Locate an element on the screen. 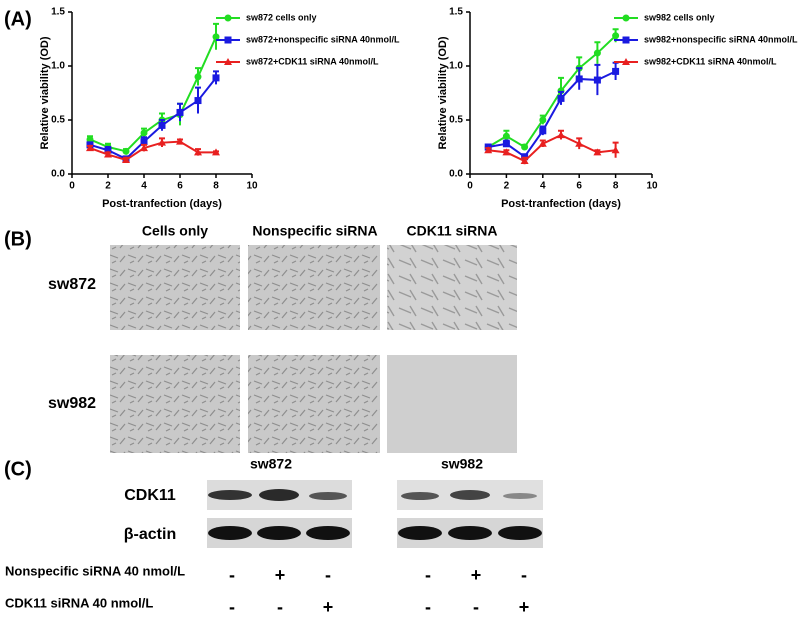 This screenshot has height=618, width=800. panel-label: (C) is located at coordinates (18, 469).